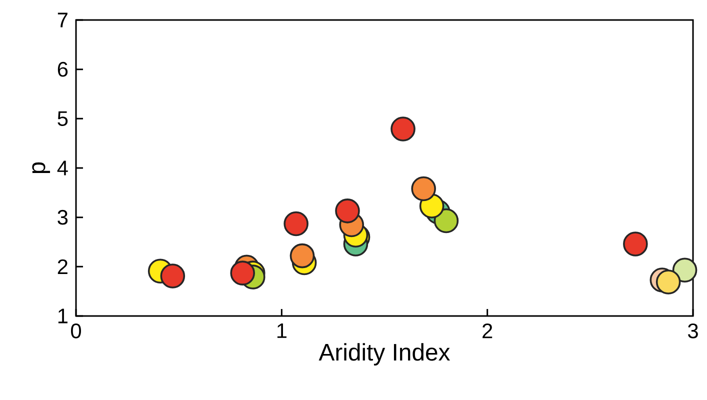  I want to click on y-tick-label: 3, so click(63, 217).